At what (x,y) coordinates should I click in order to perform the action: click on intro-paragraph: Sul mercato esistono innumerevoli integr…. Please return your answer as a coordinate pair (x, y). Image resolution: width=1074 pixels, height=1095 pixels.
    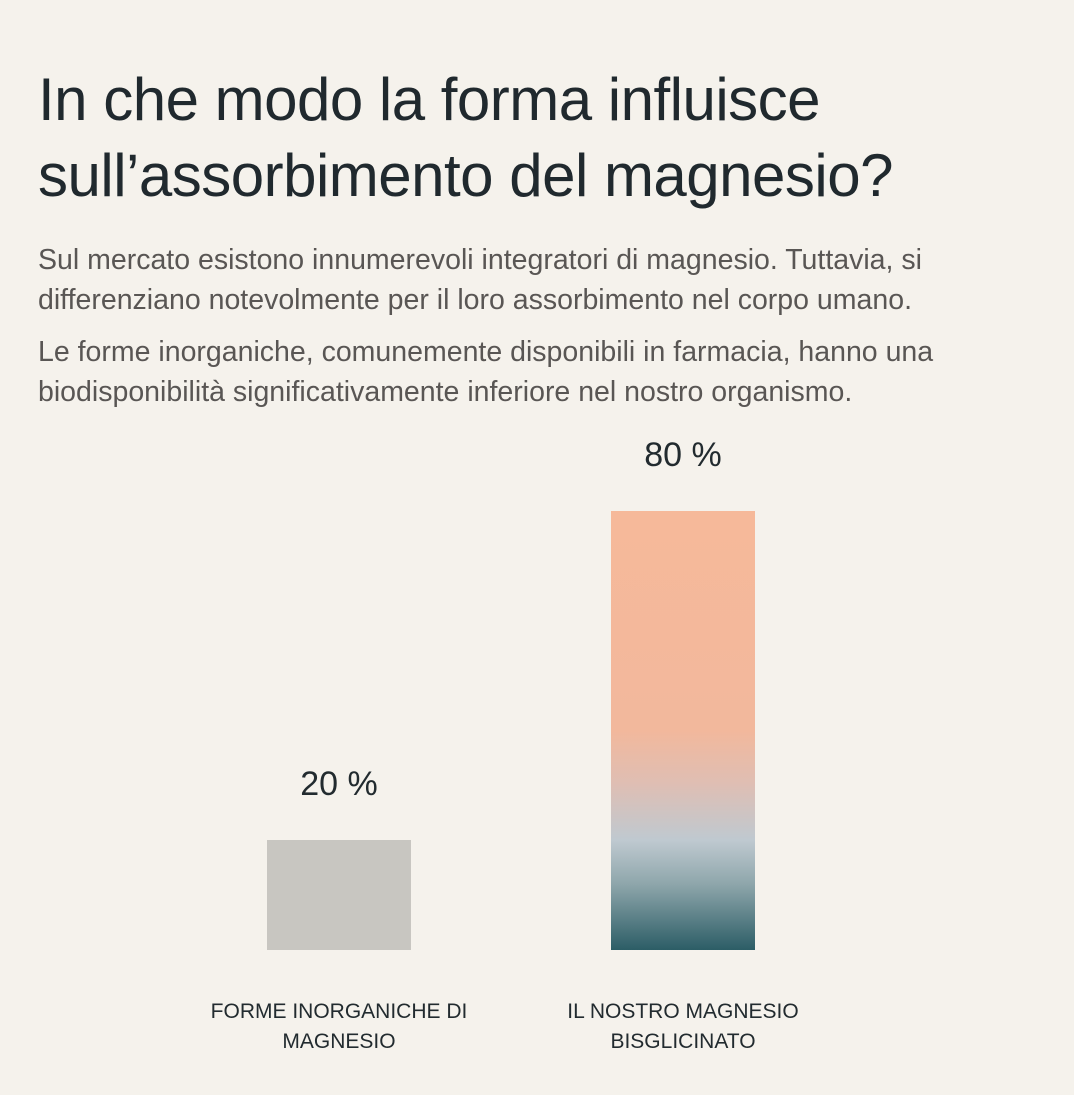
    Looking at the image, I should click on (480, 280).